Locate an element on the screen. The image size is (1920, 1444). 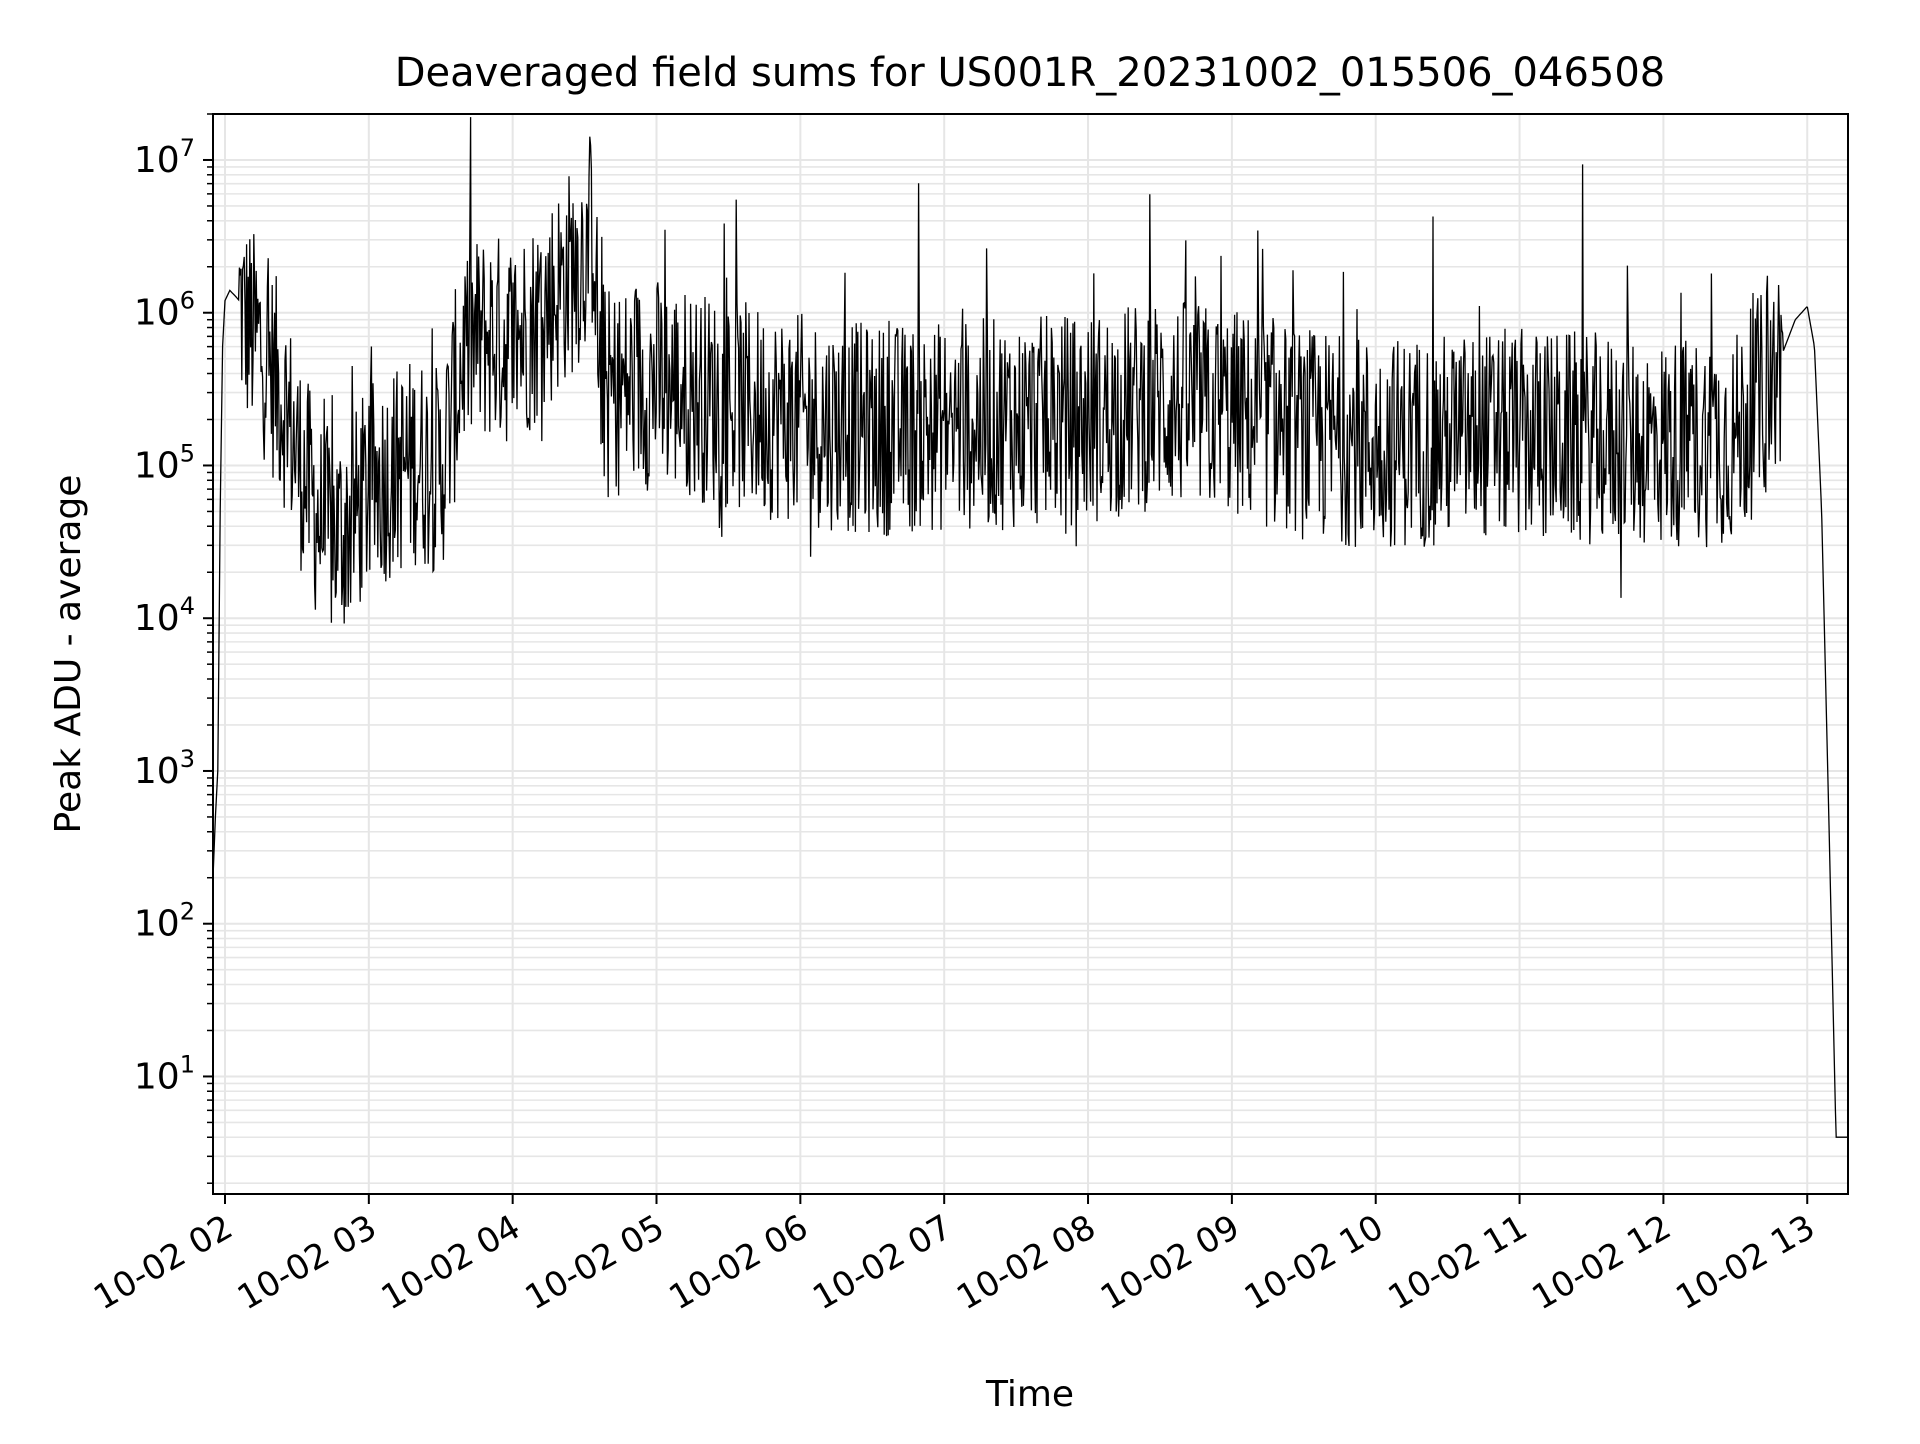
y-tick-label: 10⁶ is located at coordinates (164, 310).